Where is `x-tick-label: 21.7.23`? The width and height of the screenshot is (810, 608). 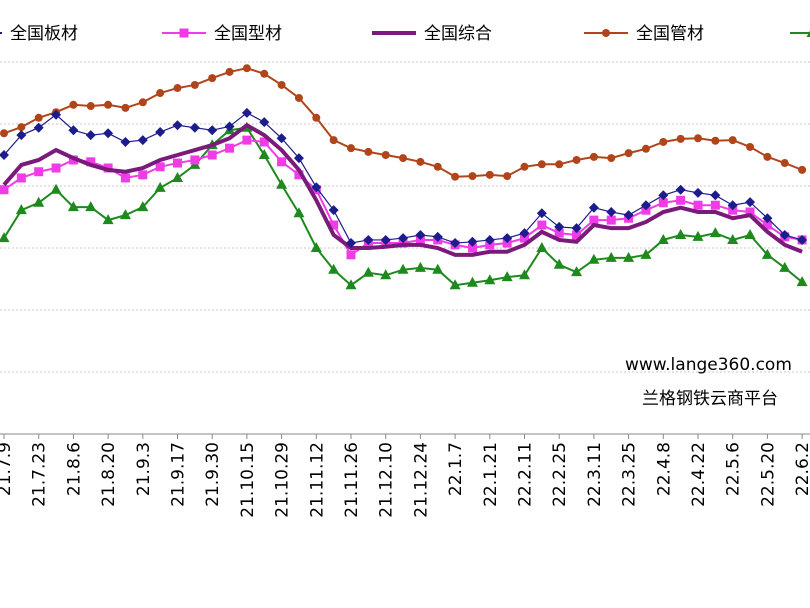
x-tick-label: 21.7.23 is located at coordinates (40, 474).